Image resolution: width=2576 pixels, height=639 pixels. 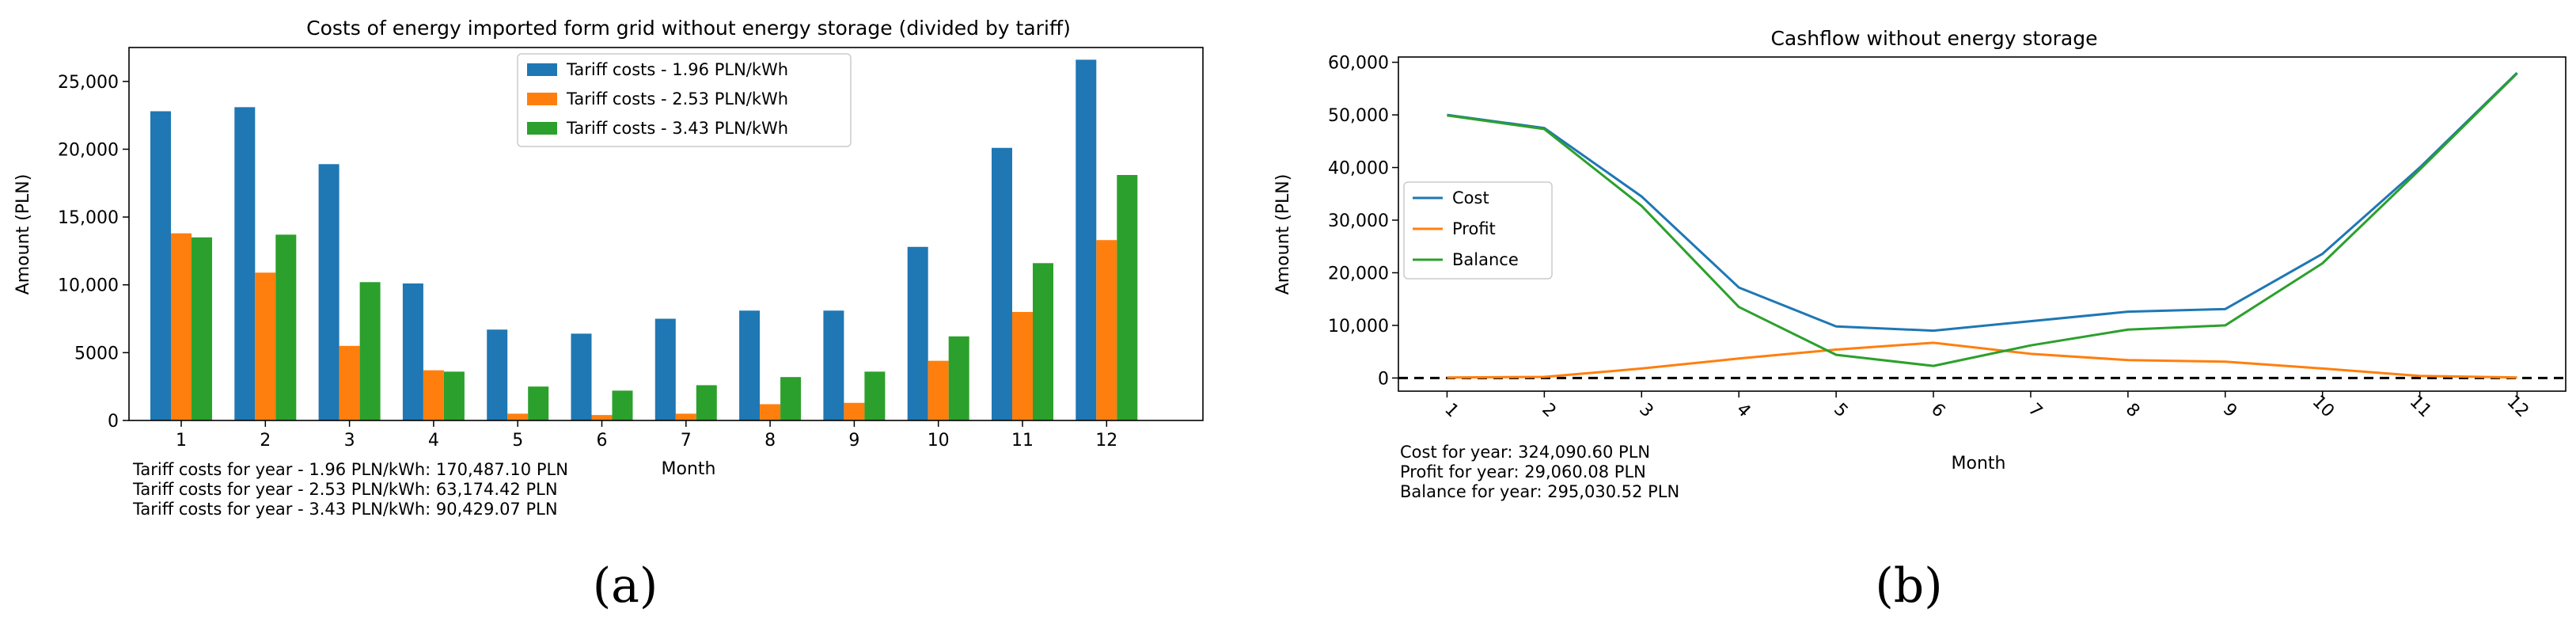 I want to click on line-chart-title: Cashflow without energy storage, so click(x=1933, y=38).